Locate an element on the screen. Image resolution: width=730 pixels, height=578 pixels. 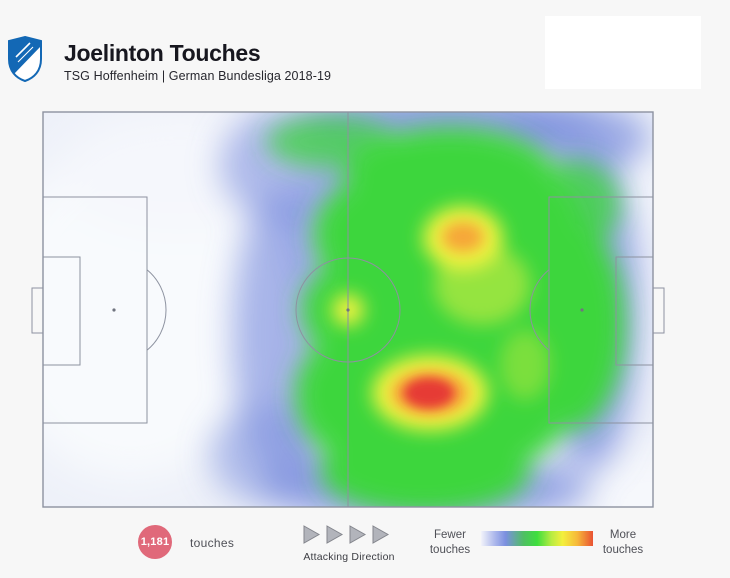
touches-count: 1,181 is located at coordinates (155, 542).